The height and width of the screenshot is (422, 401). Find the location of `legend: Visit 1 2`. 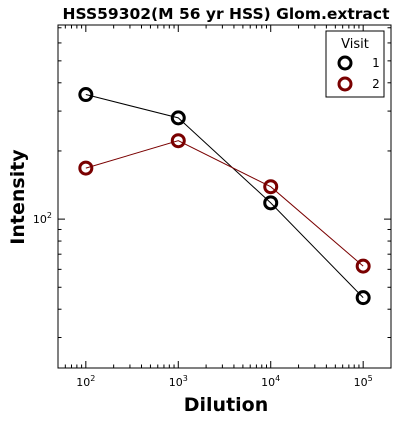

legend: Visit 1 2 is located at coordinates (355, 64).